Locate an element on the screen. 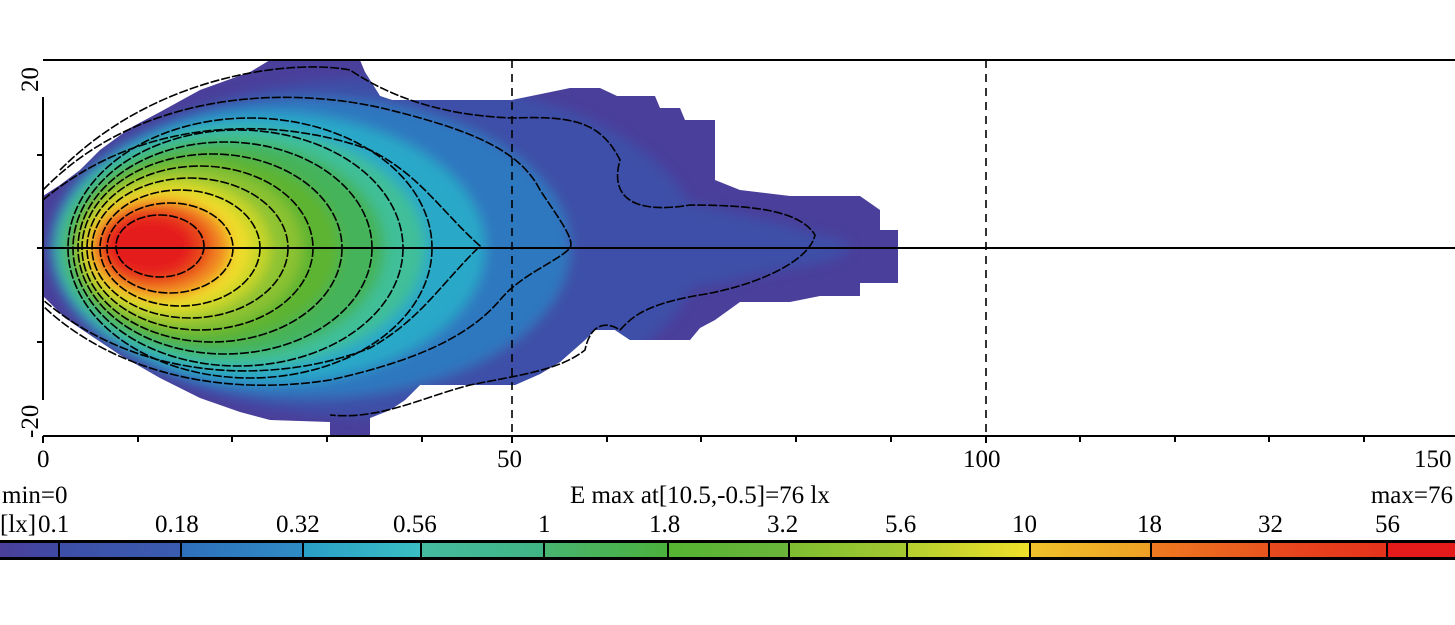  colorbar-unit-label: [lx] is located at coordinates (18, 524).